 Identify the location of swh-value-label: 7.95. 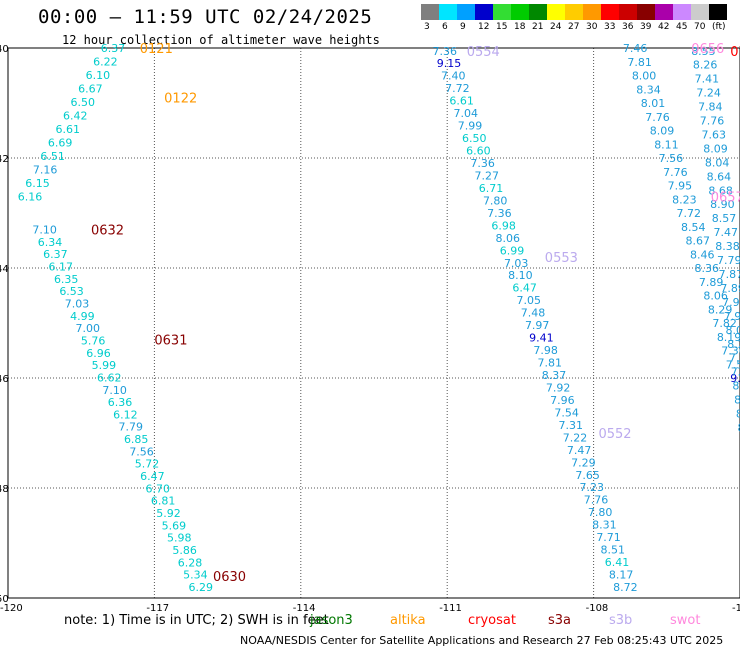
(680, 186).